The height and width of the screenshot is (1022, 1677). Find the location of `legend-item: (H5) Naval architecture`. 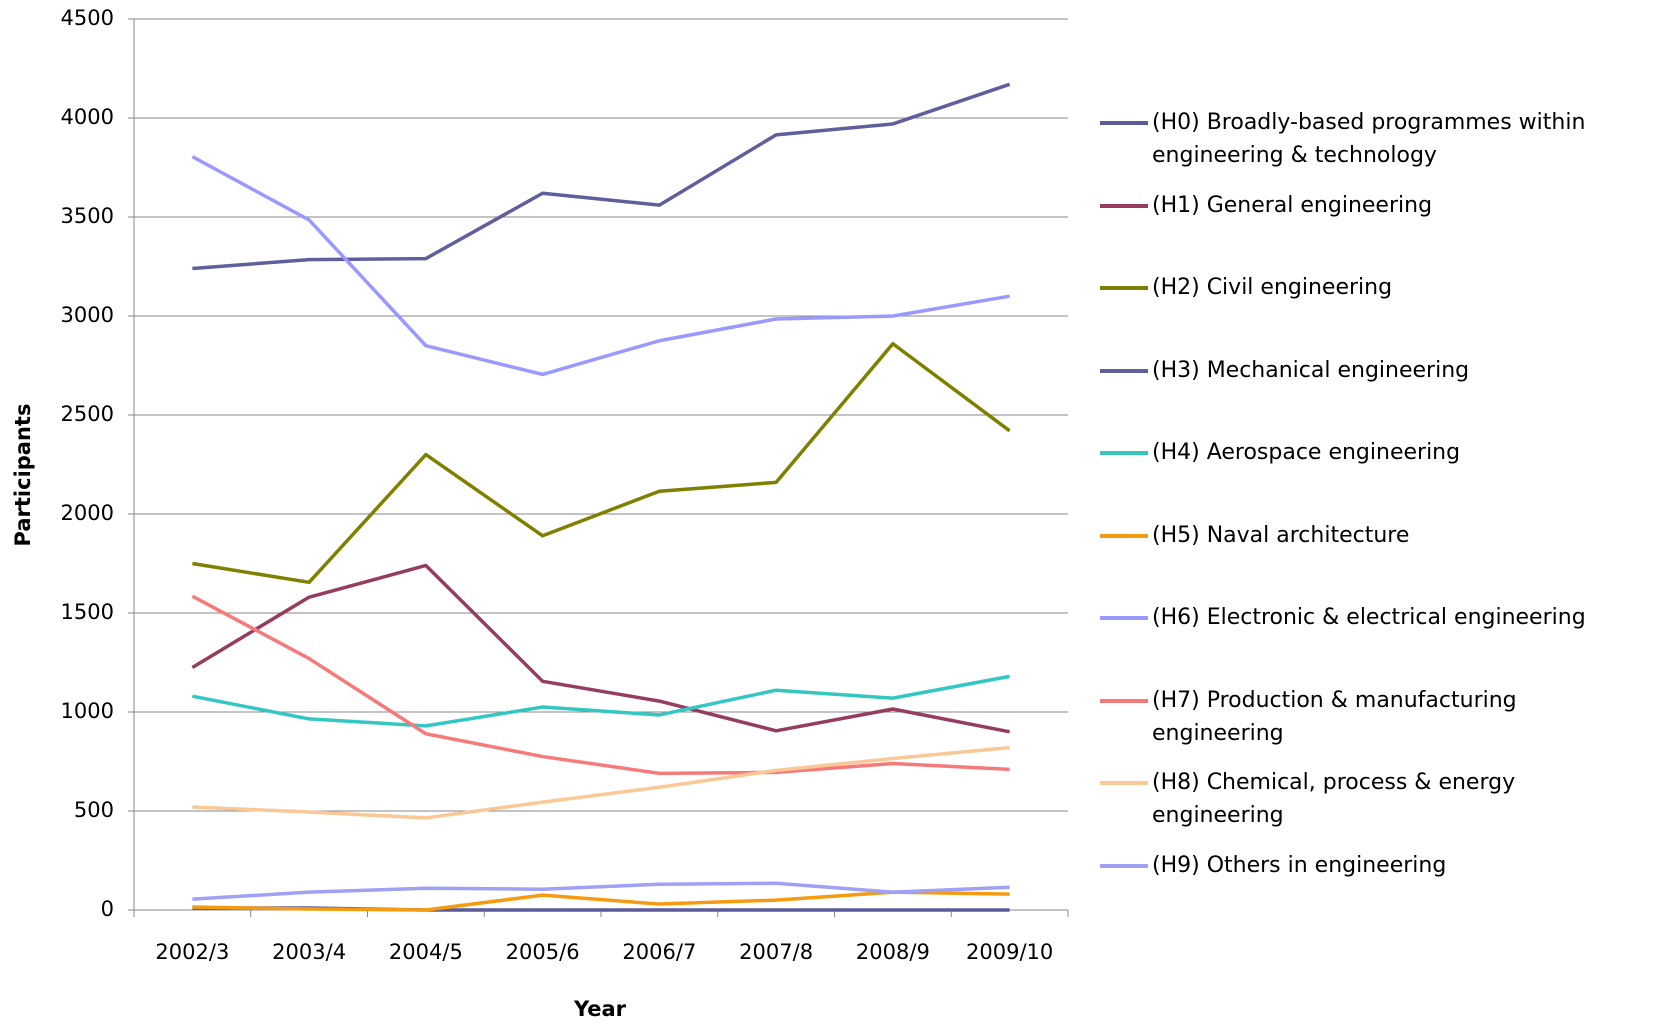

legend-item: (H5) Naval architecture is located at coordinates (1380, 535).